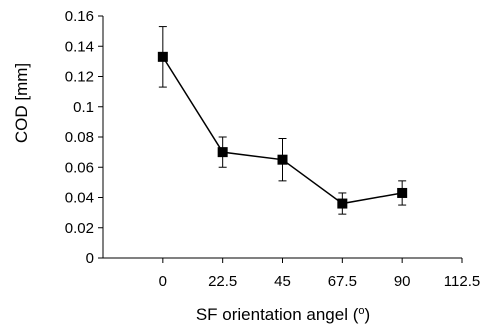  I want to click on x-axis-label-close: ), so click(368, 314).